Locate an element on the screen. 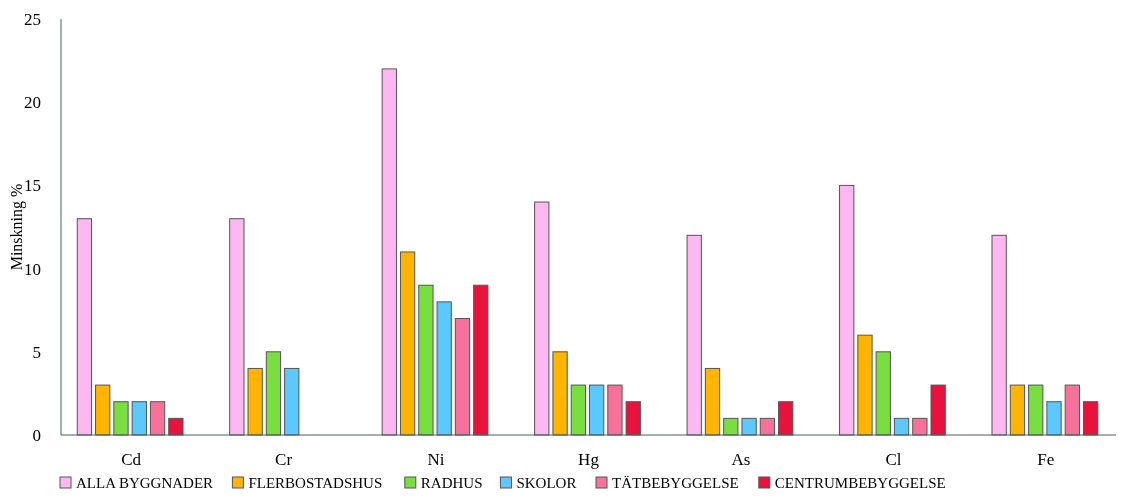  y-axis-title: Minskning % is located at coordinates (17, 227).